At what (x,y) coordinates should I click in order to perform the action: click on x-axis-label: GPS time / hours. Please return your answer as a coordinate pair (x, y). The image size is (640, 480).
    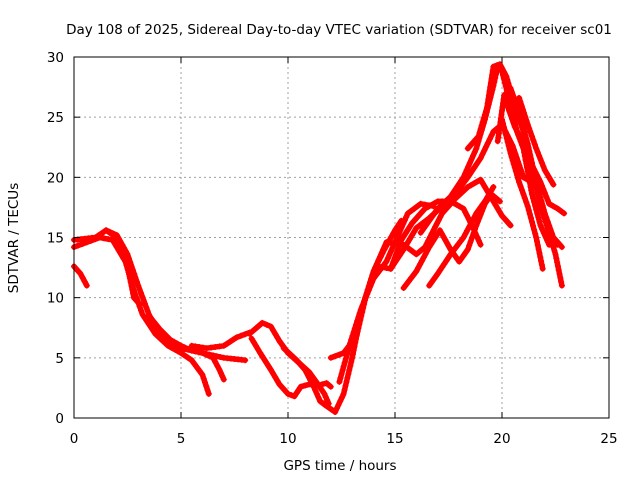
    Looking at the image, I should click on (339, 466).